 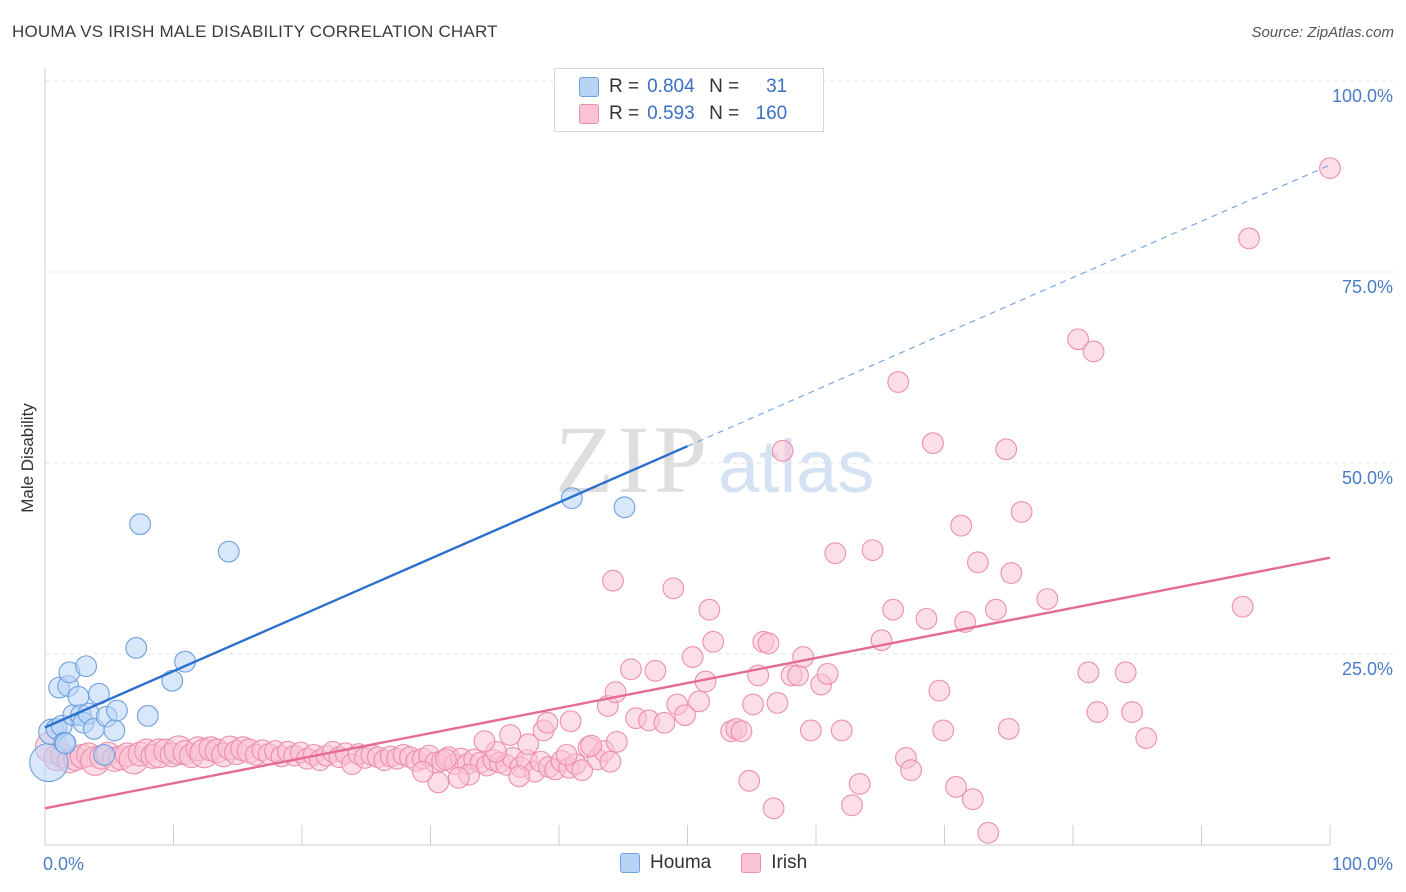 I want to click on watermark-atlas: atlas, so click(x=796, y=466).